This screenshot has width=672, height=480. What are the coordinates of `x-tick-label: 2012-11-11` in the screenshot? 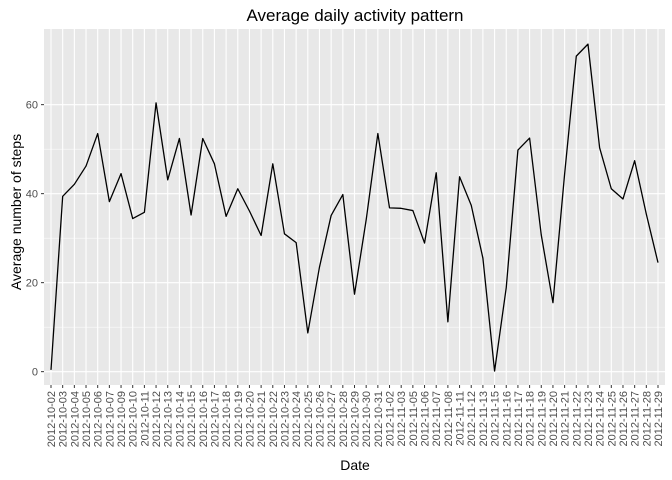 It's located at (461, 418).